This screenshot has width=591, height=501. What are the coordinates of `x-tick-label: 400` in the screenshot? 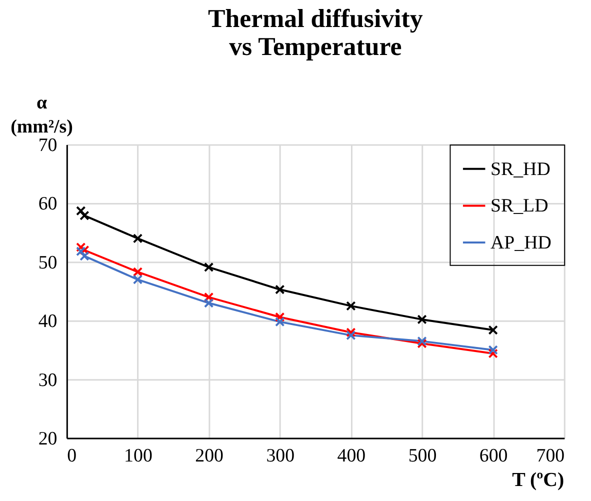 It's located at (351, 455).